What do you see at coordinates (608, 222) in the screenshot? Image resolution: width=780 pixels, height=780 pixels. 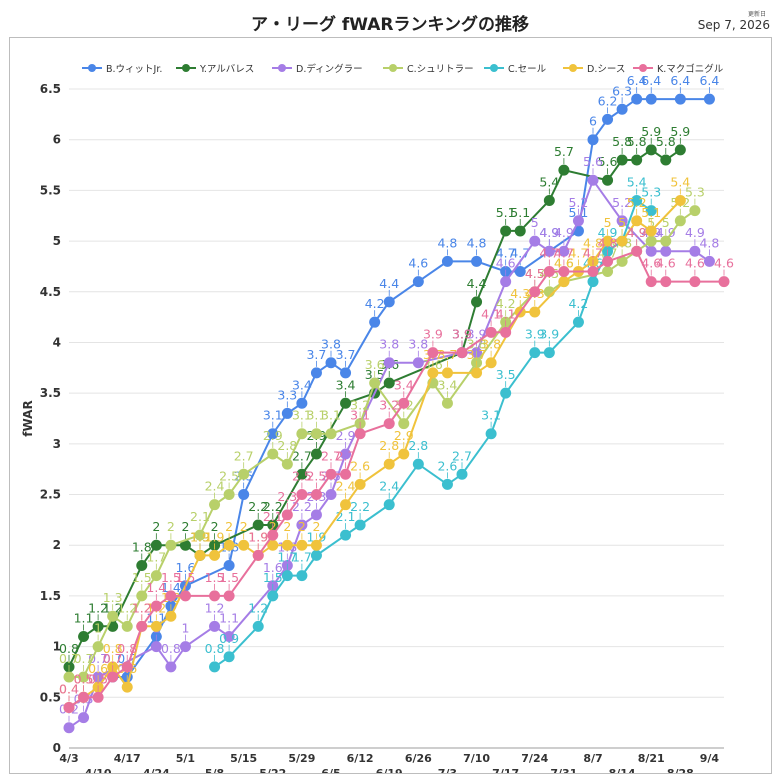 I see `data-label: 5` at bounding box center [608, 222].